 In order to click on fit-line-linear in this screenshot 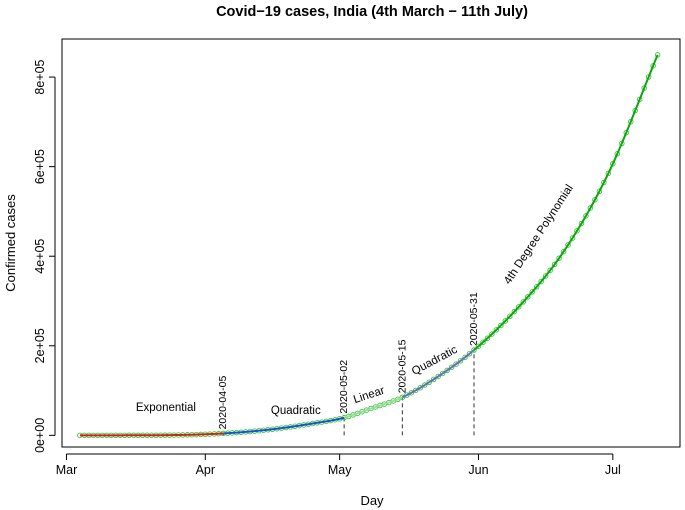, I will do `click(373, 407)`.